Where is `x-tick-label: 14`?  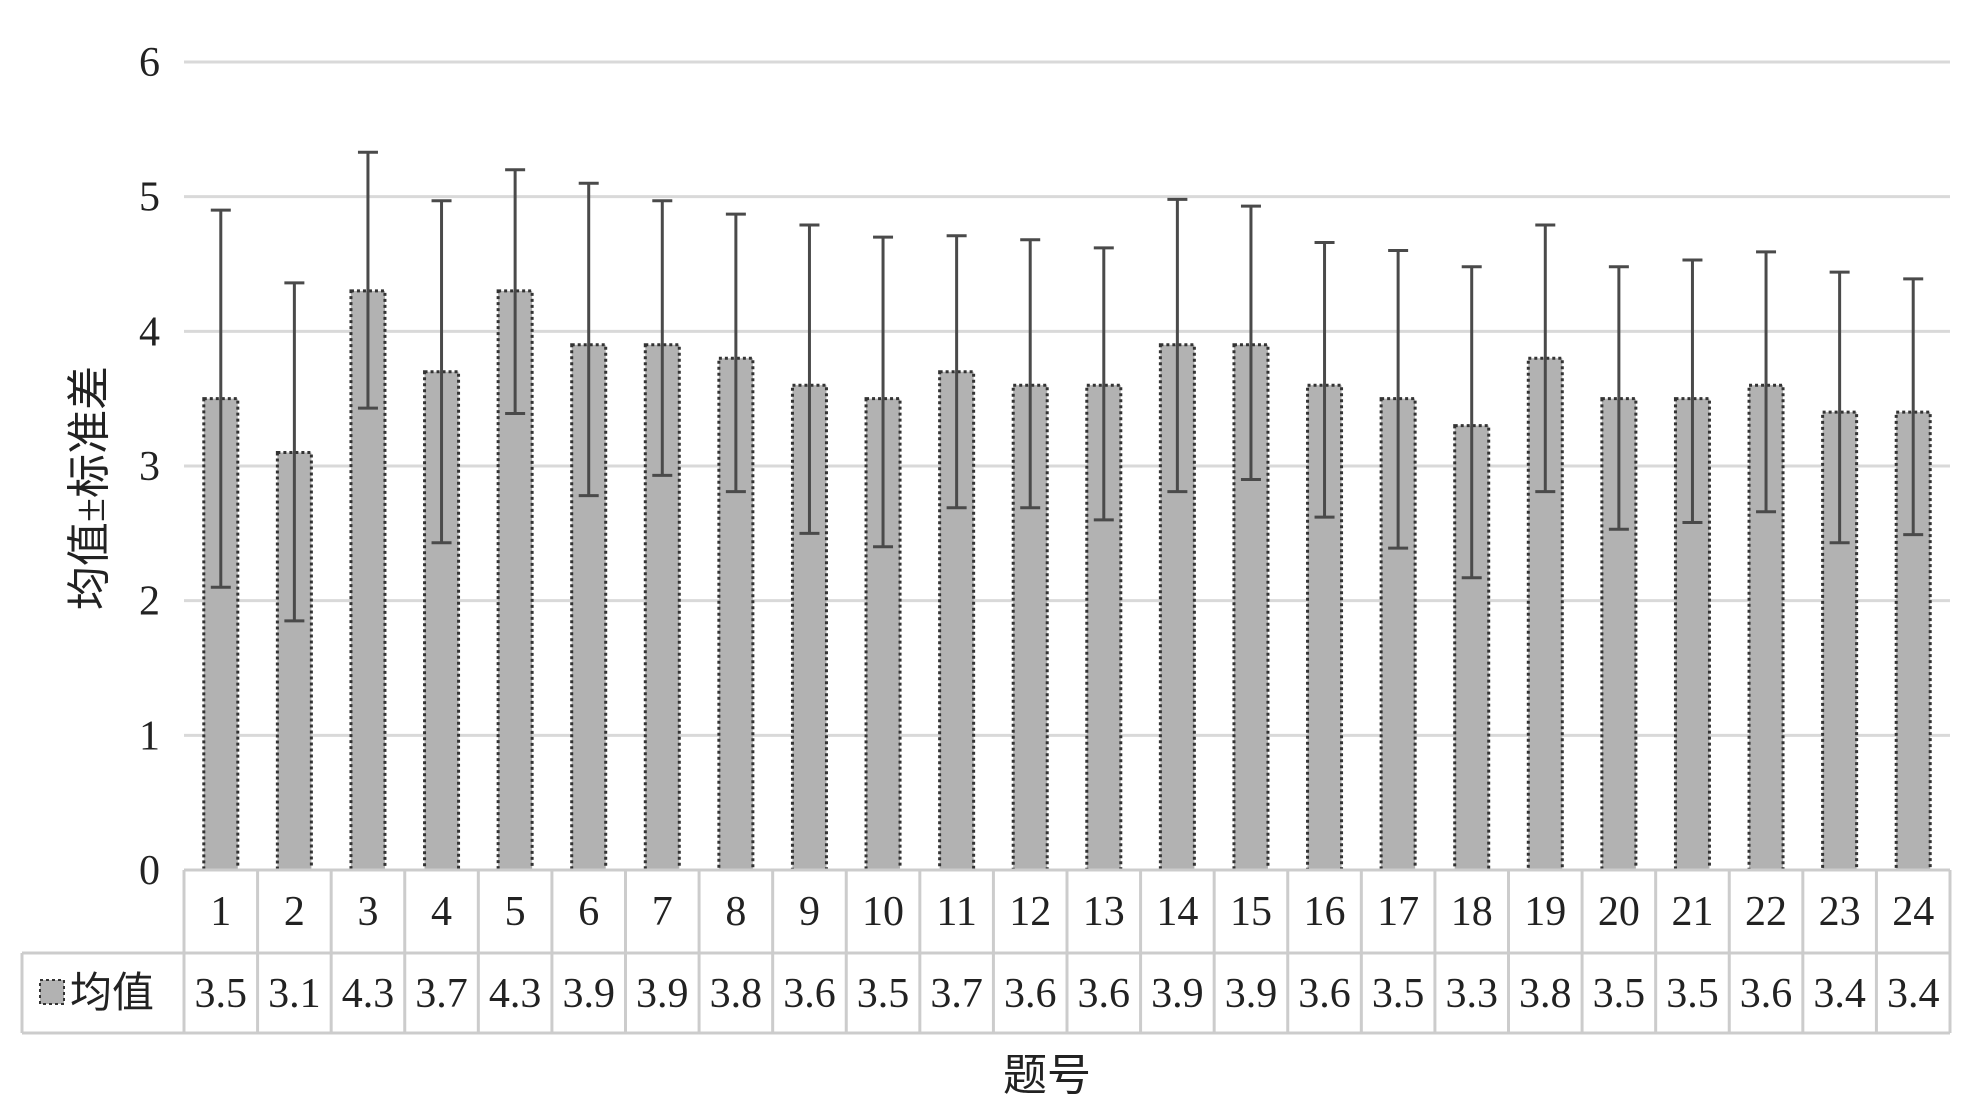 x-tick-label: 14 is located at coordinates (1177, 912).